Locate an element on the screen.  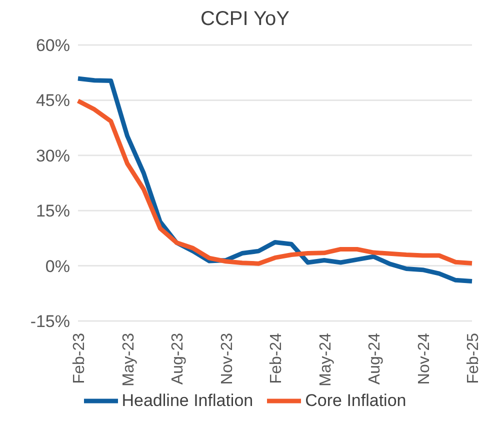
y-tick-label: 15% is located at coordinates (53, 211).